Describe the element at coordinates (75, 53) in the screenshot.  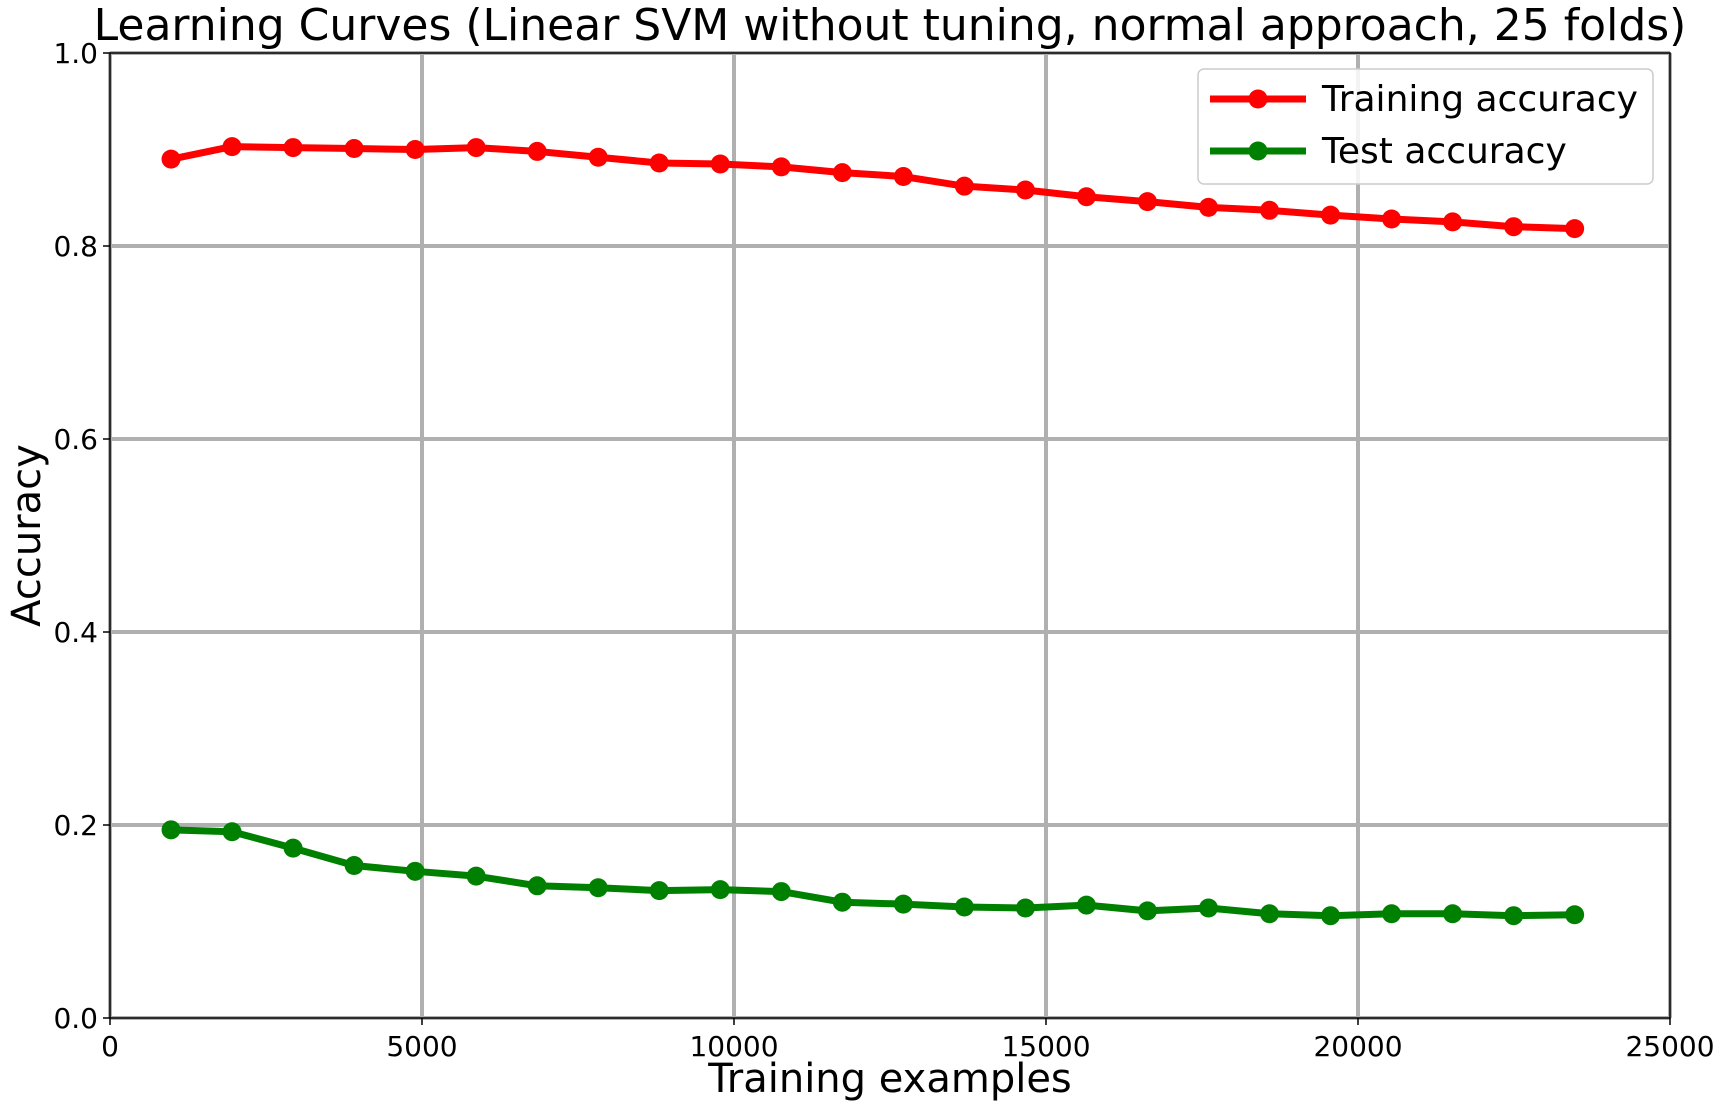
I see `y-tick-label: 1.0` at that location.